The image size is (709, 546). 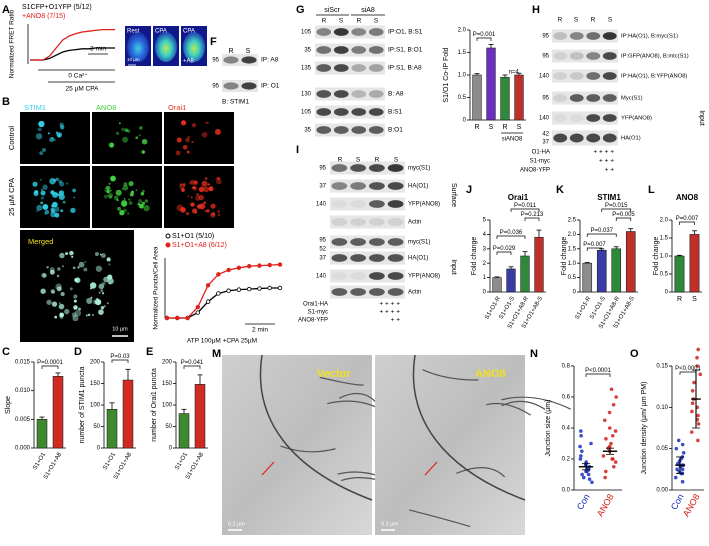 What do you see at coordinates (490, 374) in the screenshot?
I see `image-label: ANO8` at bounding box center [490, 374].